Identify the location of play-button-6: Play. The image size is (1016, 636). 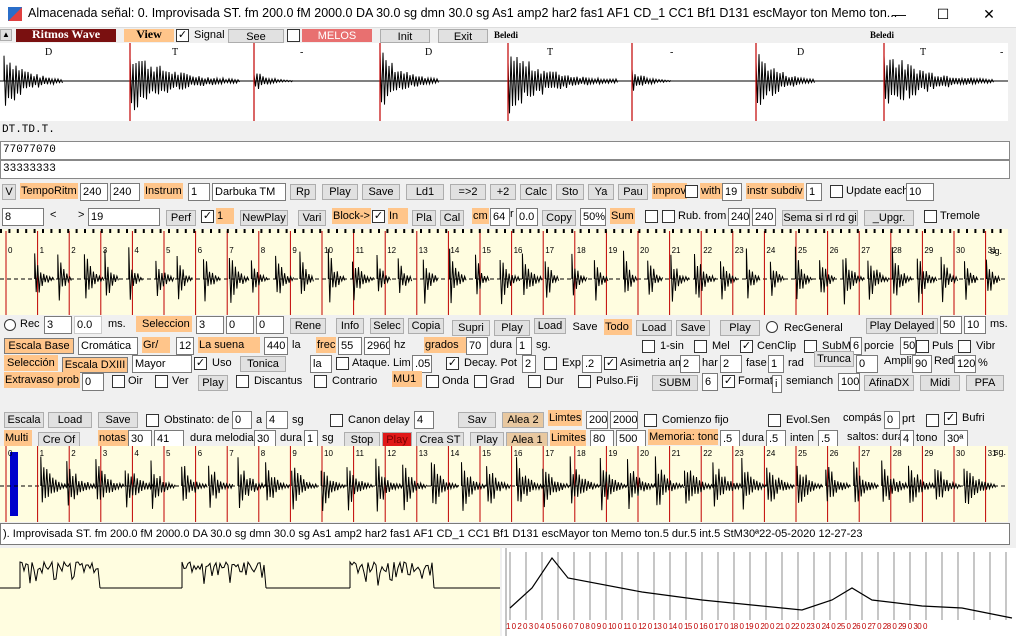
(213, 383).